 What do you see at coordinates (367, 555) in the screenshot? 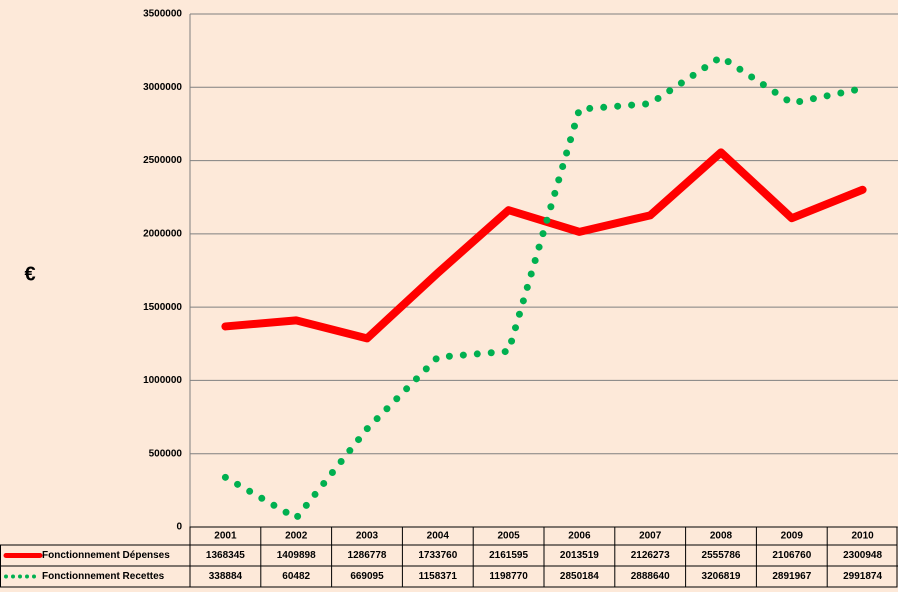
I see `table-value: 1286778` at bounding box center [367, 555].